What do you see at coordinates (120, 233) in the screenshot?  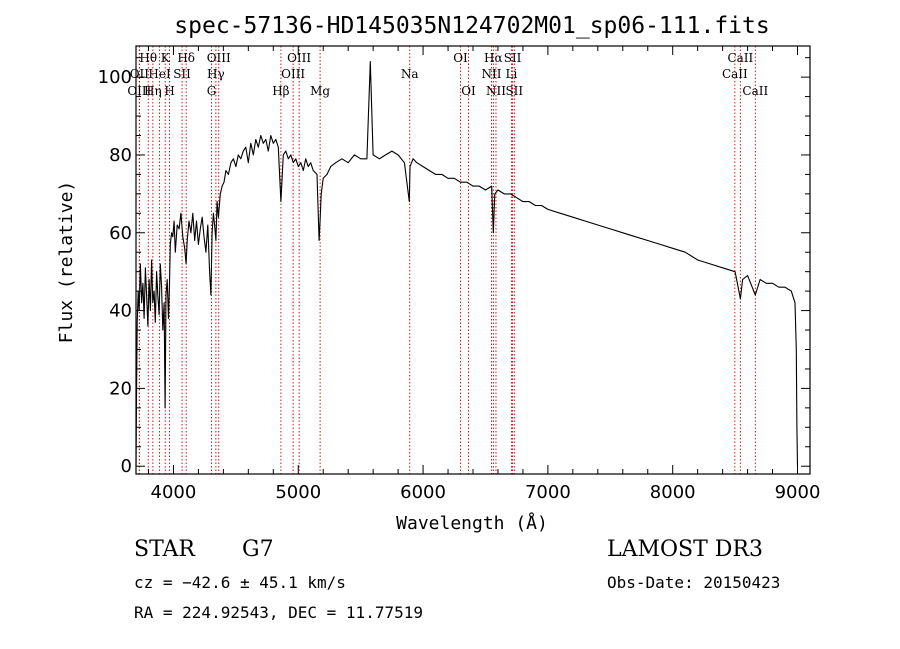 I see `y-tick-label: 60` at bounding box center [120, 233].